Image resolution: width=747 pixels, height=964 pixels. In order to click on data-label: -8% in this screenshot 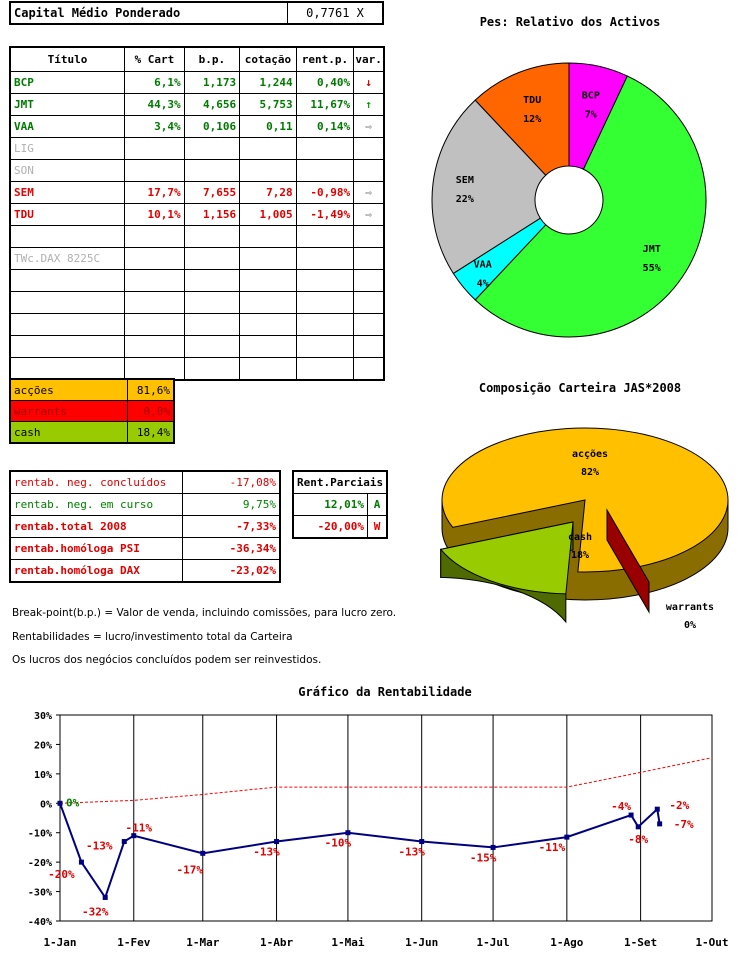, I will do `click(638, 839)`.